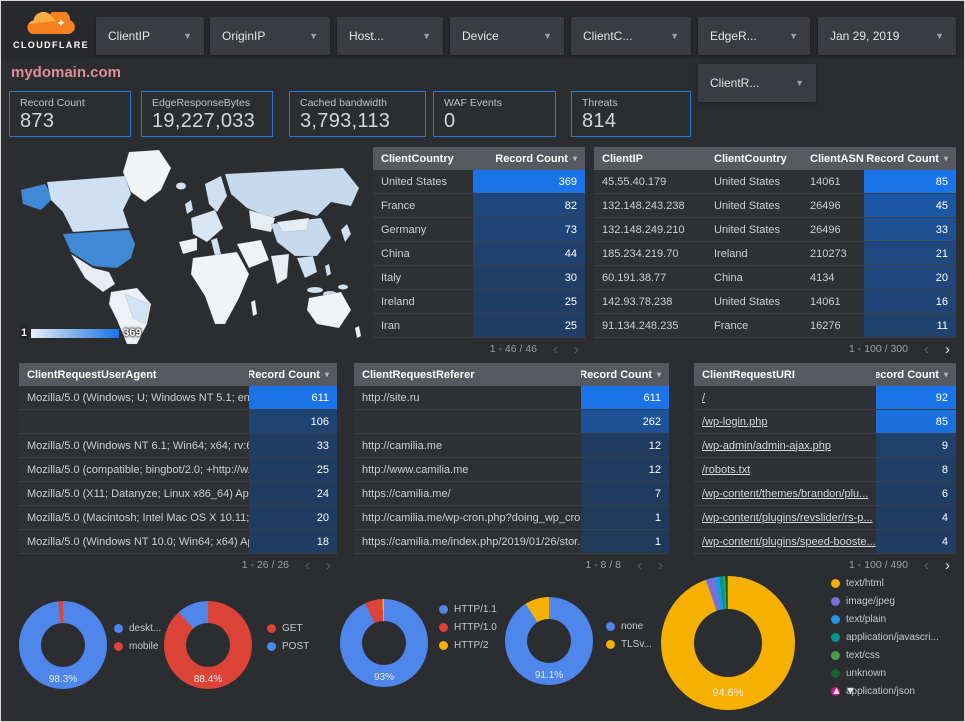  What do you see at coordinates (479, 326) in the screenshot?
I see `table-row: Iran 25` at bounding box center [479, 326].